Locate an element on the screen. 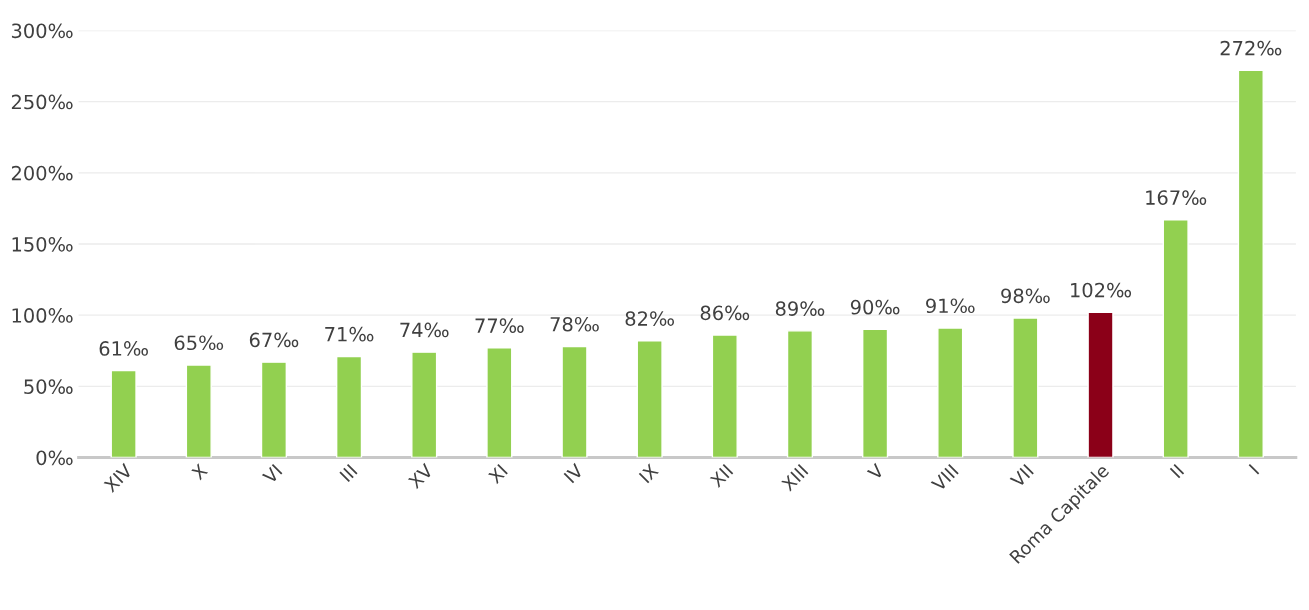 This screenshot has width=1309, height=610. y-tick-label: 300‰ is located at coordinates (42, 31).